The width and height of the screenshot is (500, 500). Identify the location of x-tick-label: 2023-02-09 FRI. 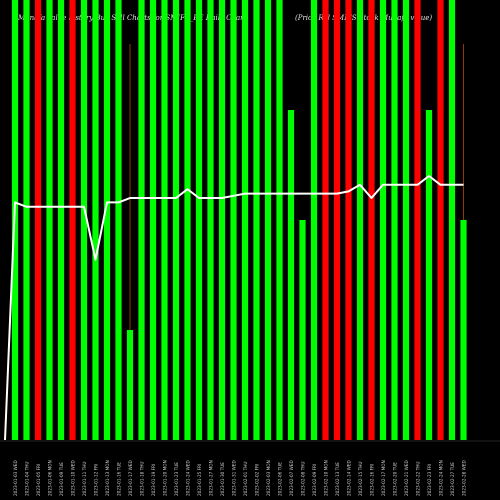
(314, 480).